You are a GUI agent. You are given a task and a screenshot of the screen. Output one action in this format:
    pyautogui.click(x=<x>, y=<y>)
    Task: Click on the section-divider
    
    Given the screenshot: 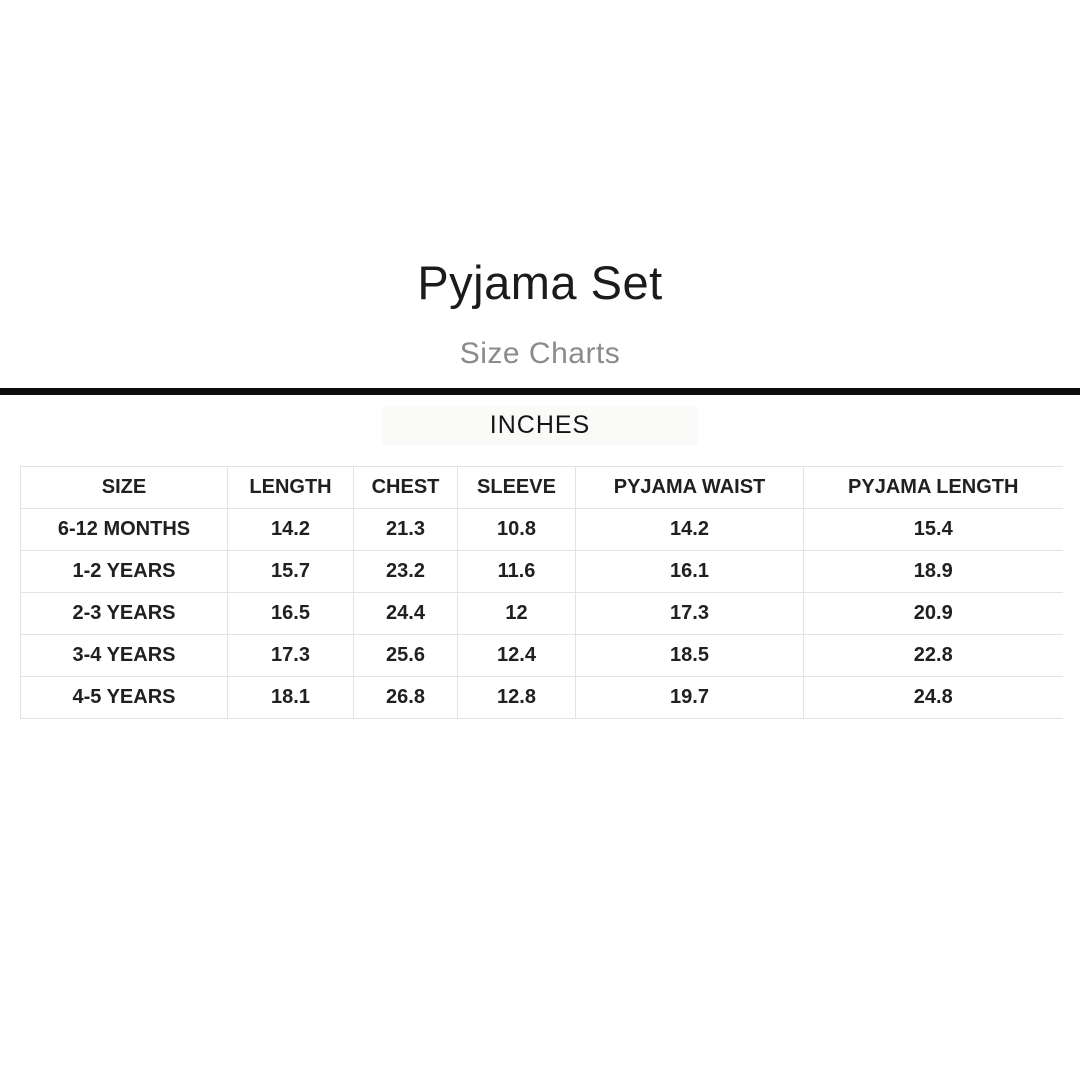 What is the action you would take?
    pyautogui.click(x=540, y=391)
    